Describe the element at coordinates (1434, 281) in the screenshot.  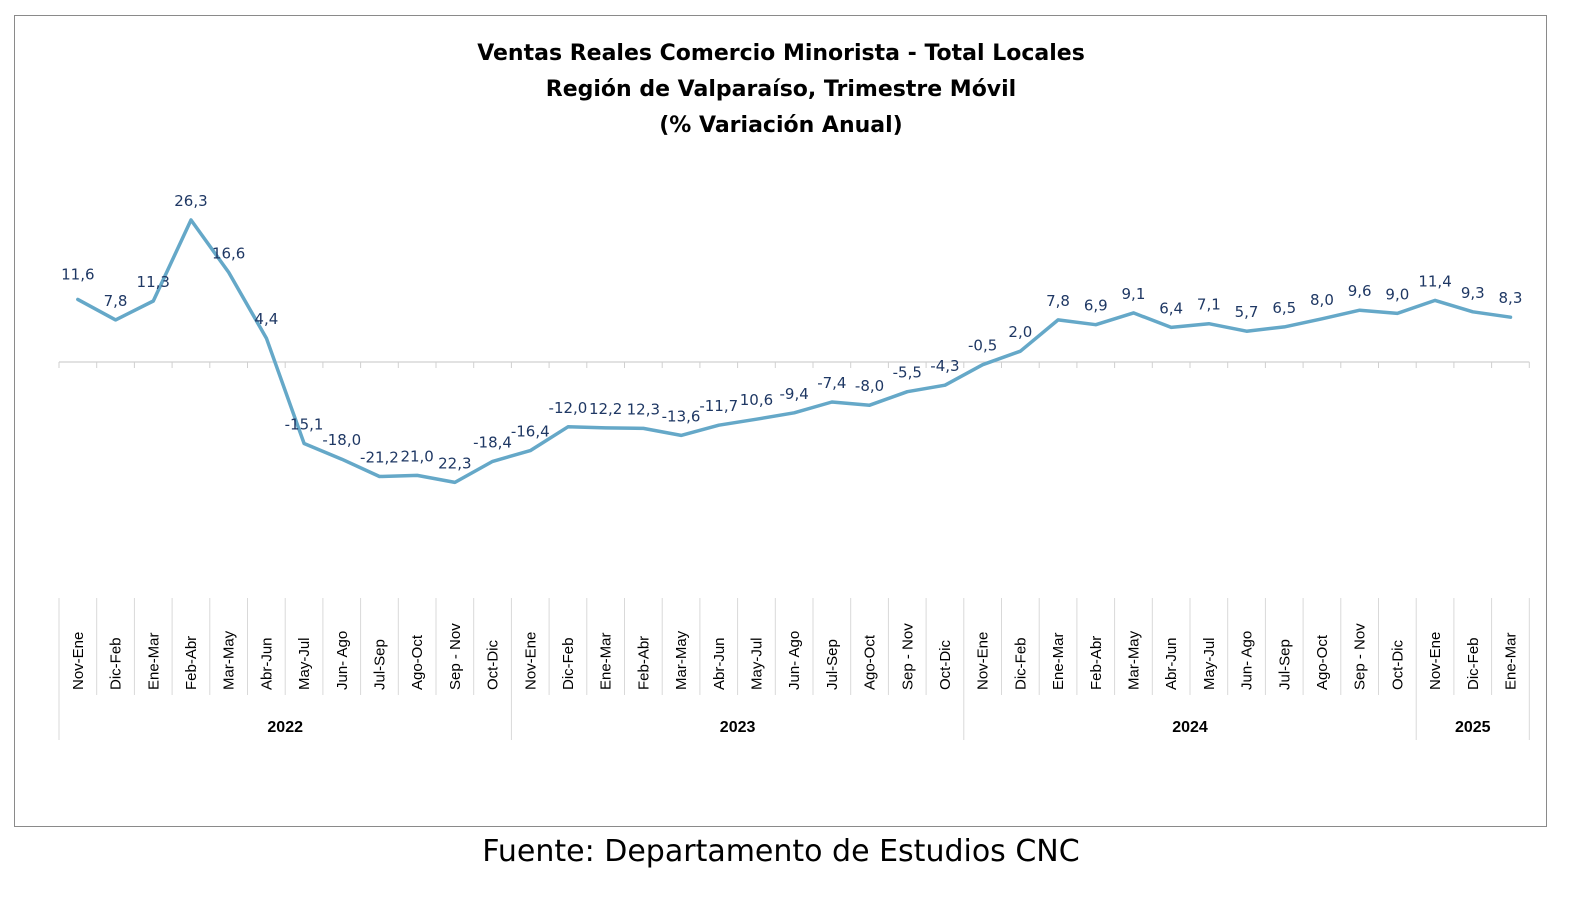
I see `data-label: 11,4` at that location.